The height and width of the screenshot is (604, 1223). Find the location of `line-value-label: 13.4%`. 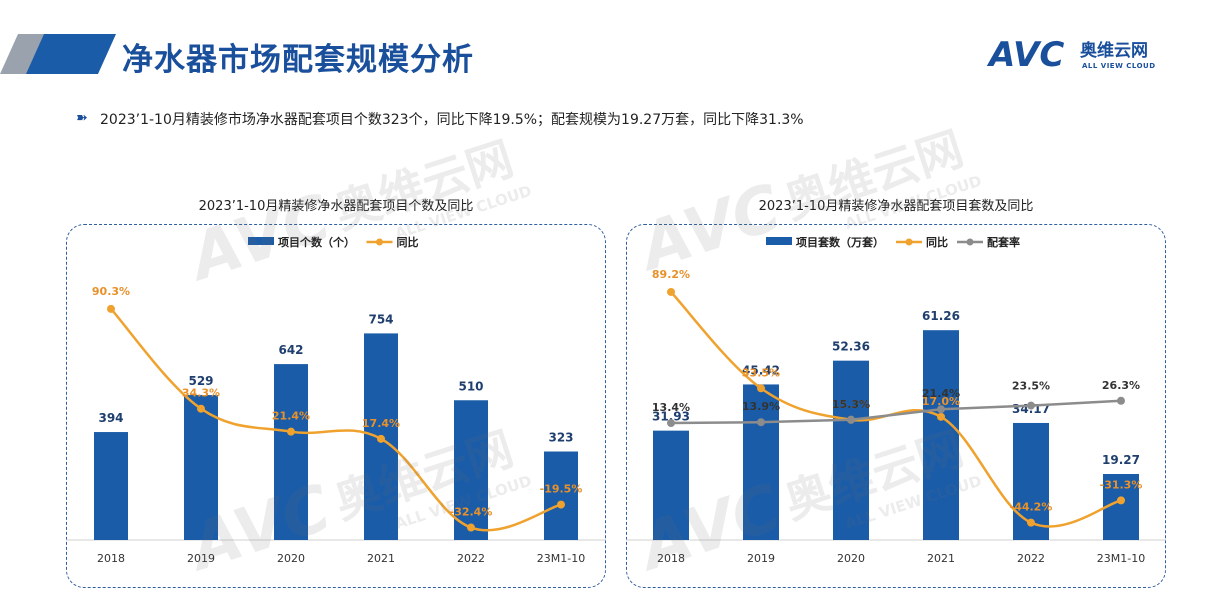

line-value-label: 13.4% is located at coordinates (671, 407).